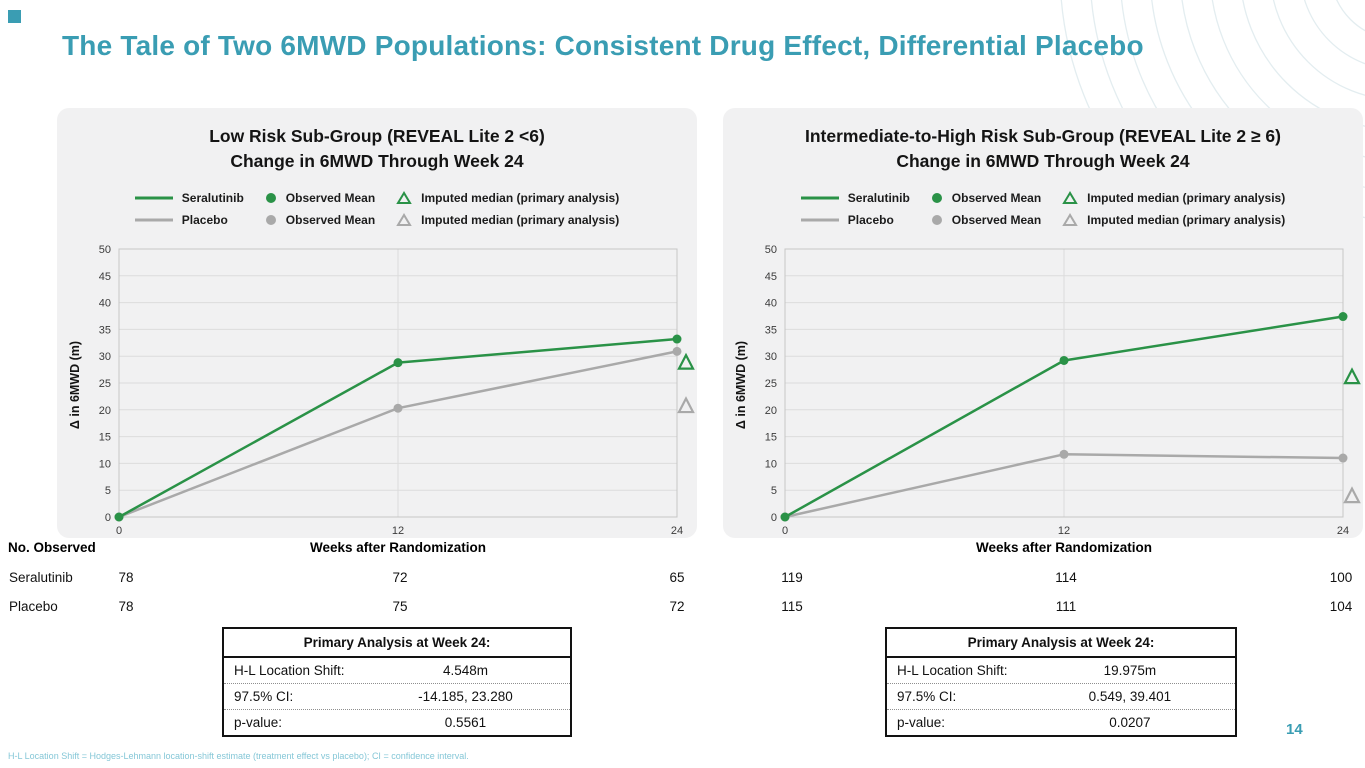 This screenshot has width=1365, height=768. Describe the element at coordinates (1066, 577) in the screenshot. I see `observed-count: 114` at that location.